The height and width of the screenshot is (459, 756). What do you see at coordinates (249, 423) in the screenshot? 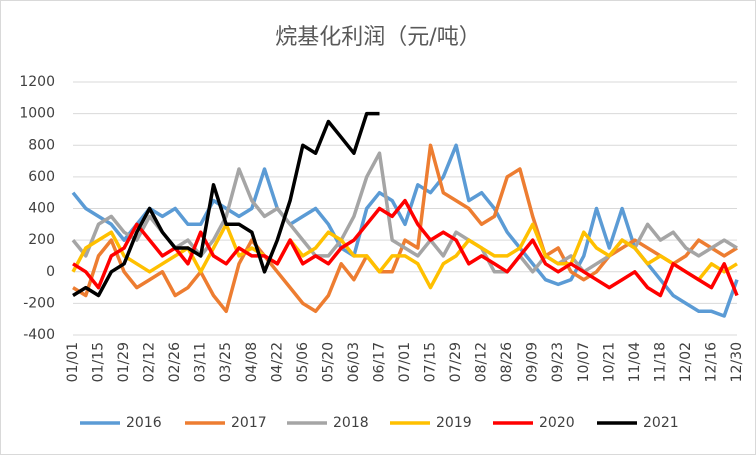
I see `legend-label: 2017` at bounding box center [249, 423].